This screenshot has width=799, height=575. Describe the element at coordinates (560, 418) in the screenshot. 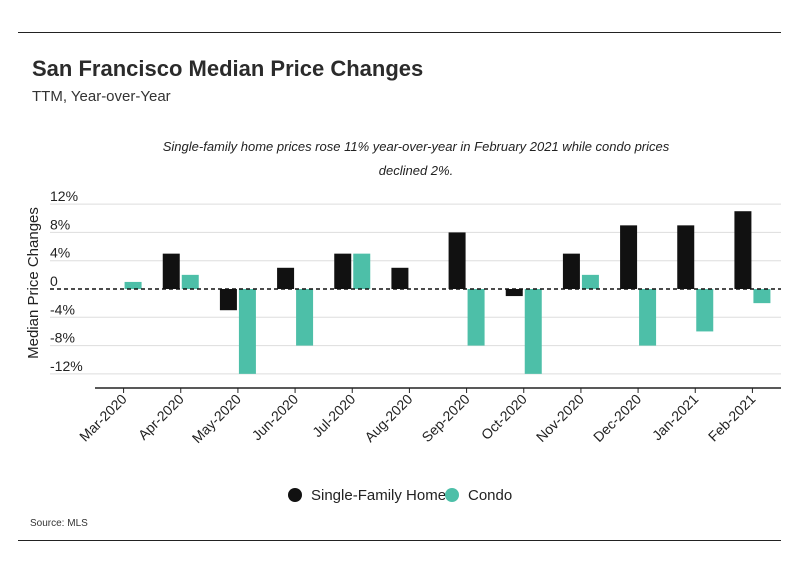

I see `x-tick-label: Nov-2020` at that location.